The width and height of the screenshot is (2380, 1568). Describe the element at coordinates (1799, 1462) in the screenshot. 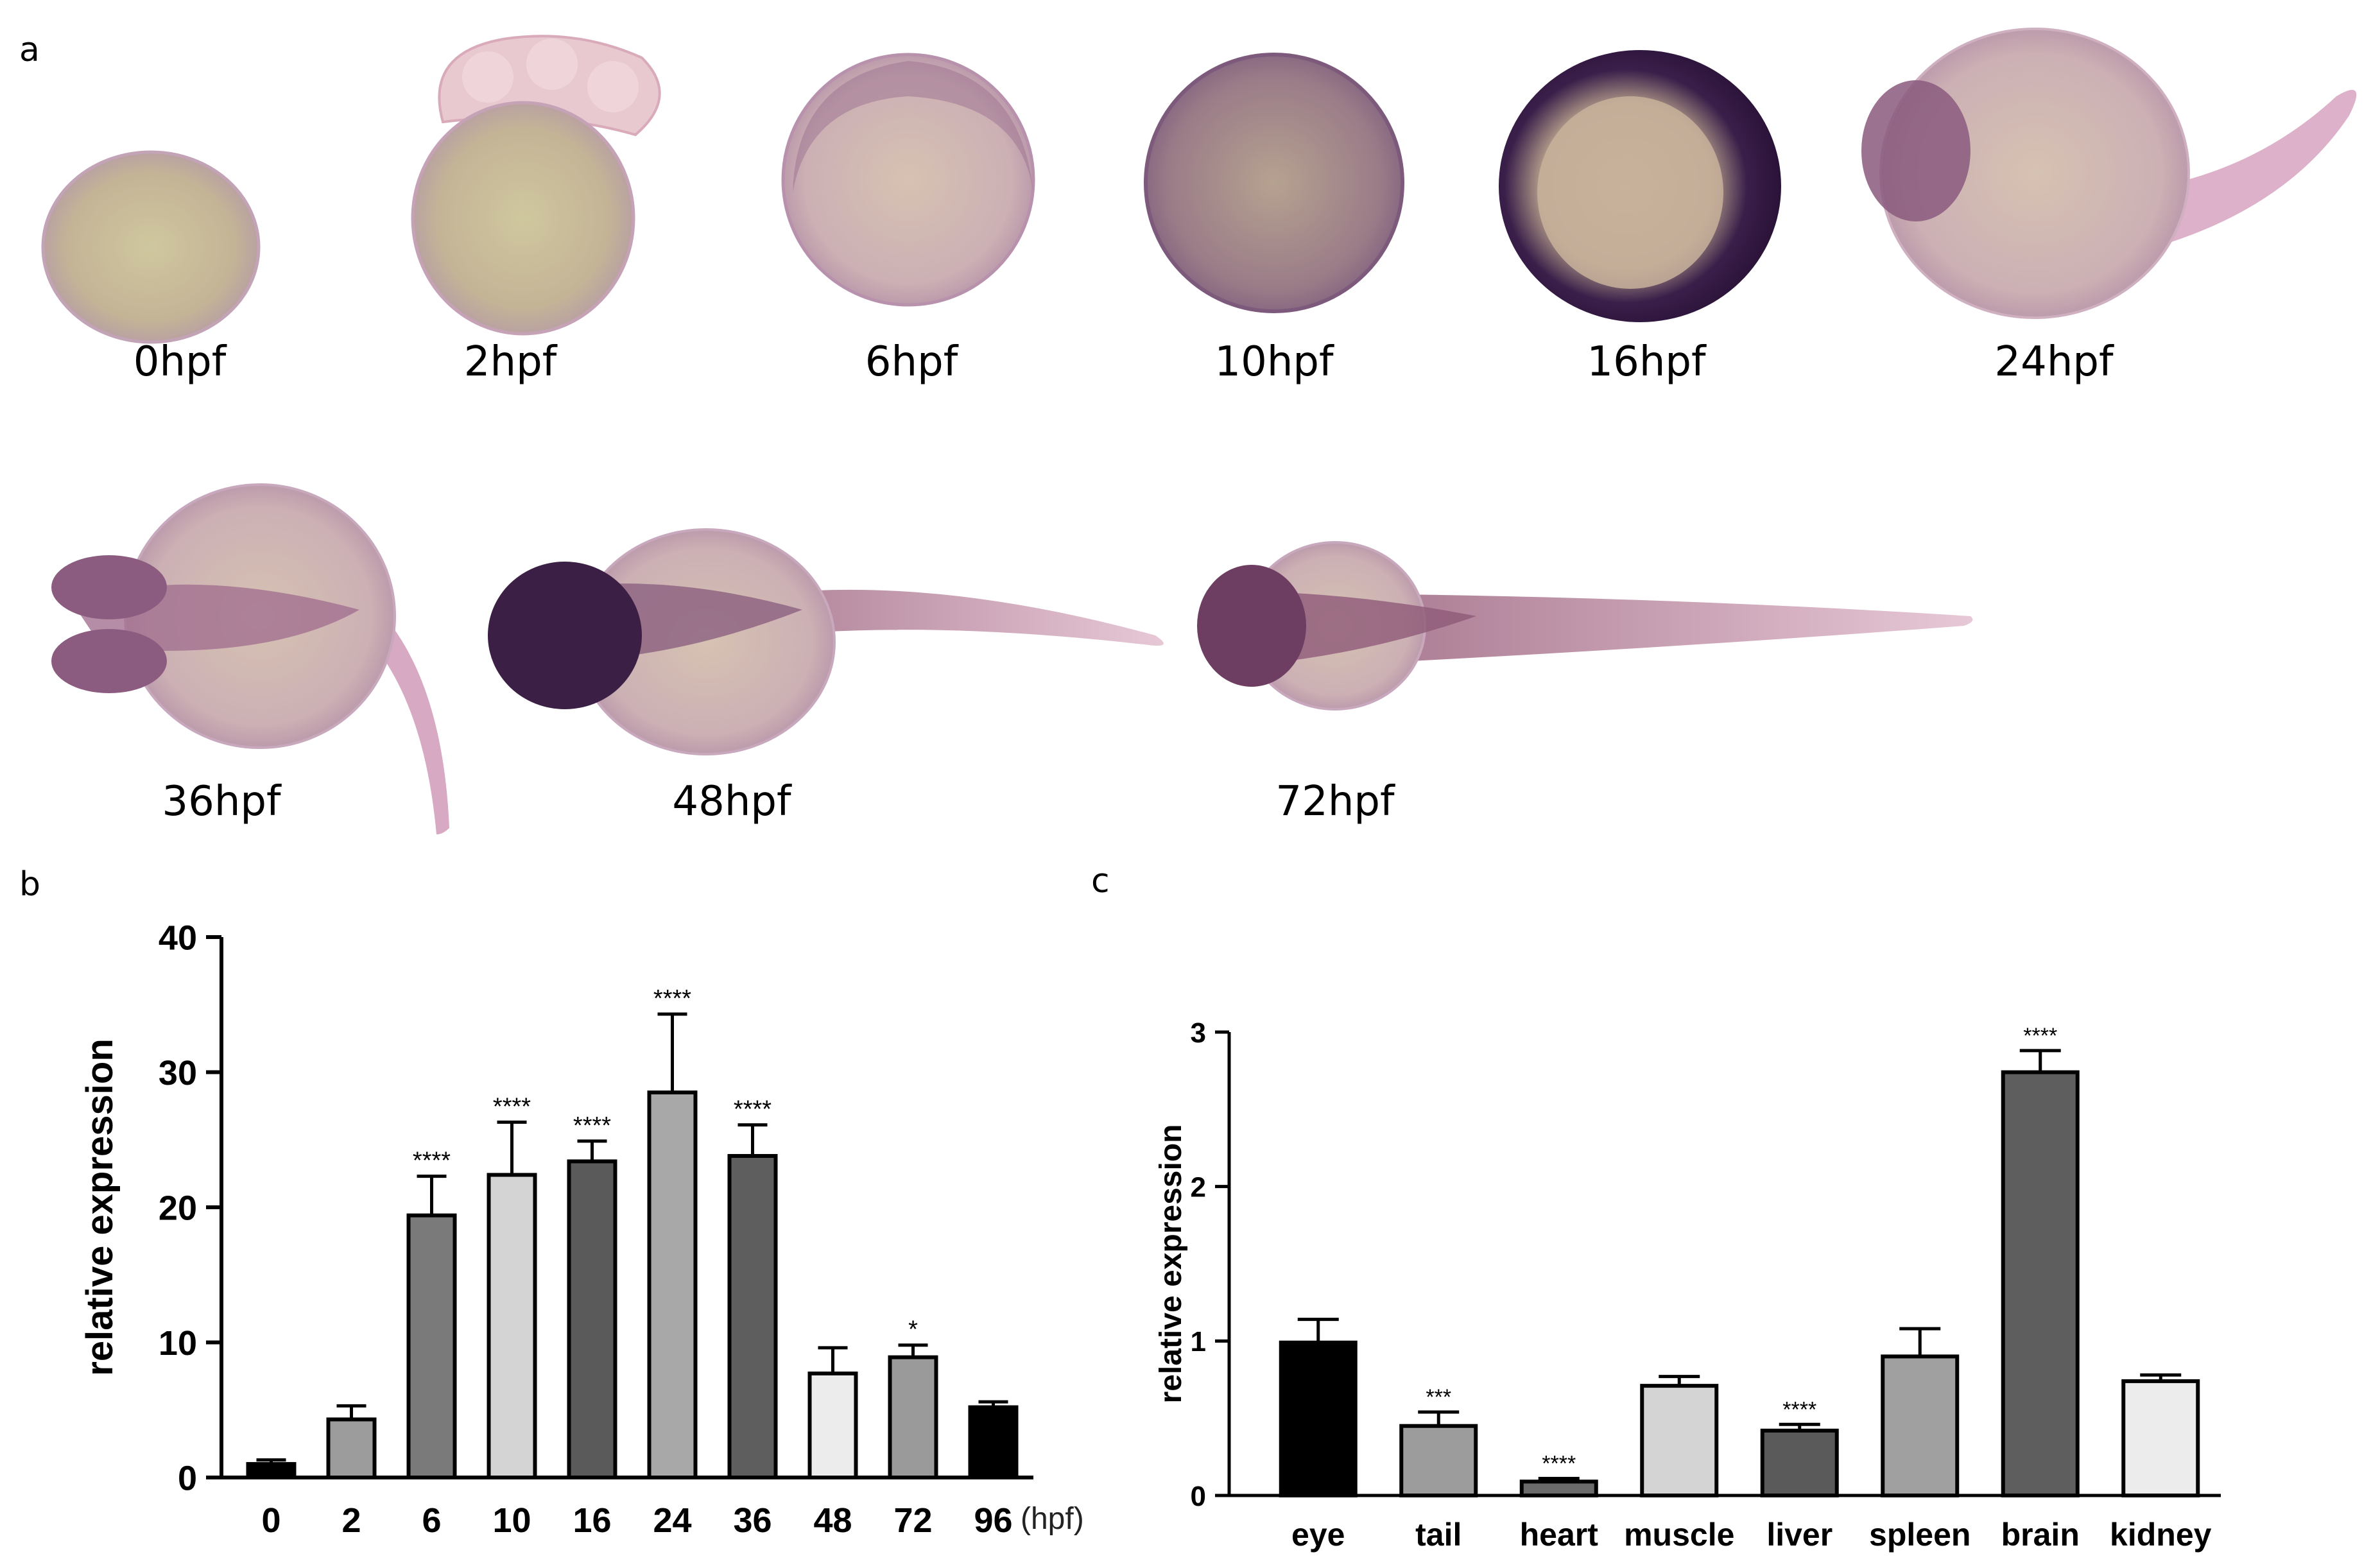

I see `bar-liver` at that location.